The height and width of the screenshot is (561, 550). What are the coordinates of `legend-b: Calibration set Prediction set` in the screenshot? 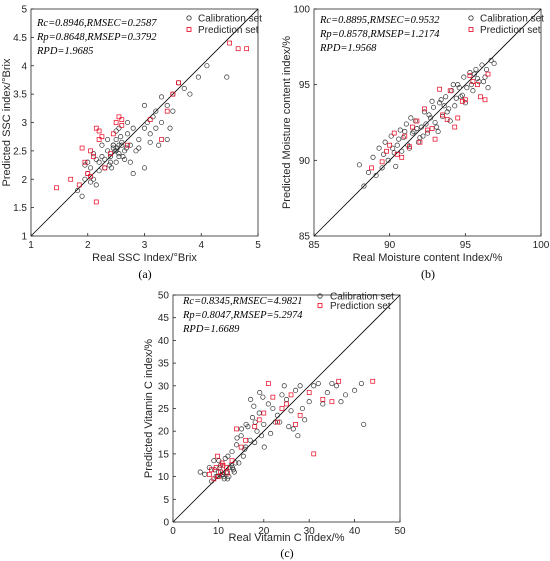 It's located at (506, 25).